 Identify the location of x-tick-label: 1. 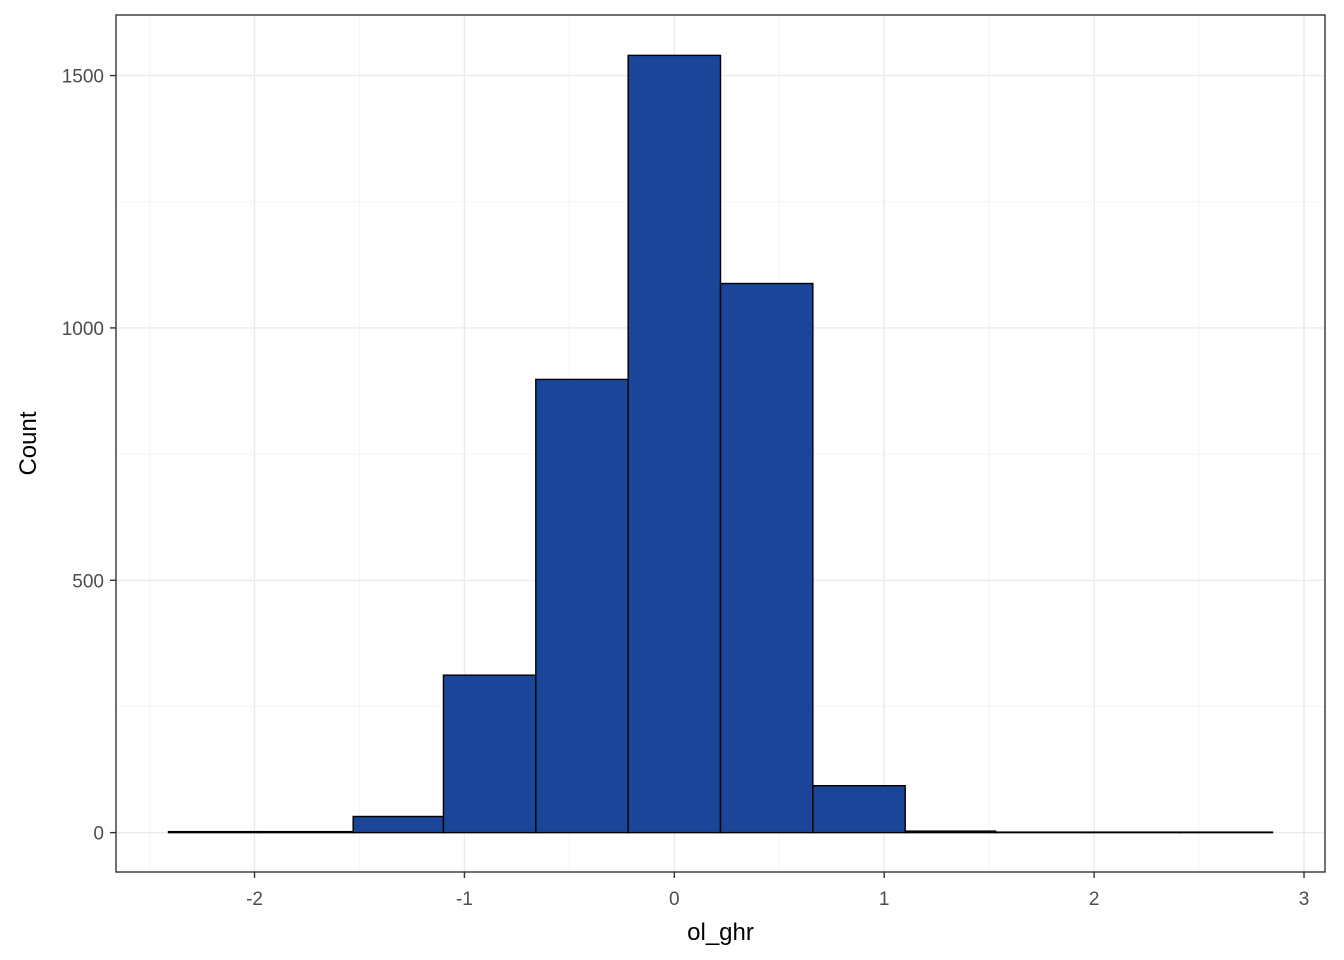
(884, 899).